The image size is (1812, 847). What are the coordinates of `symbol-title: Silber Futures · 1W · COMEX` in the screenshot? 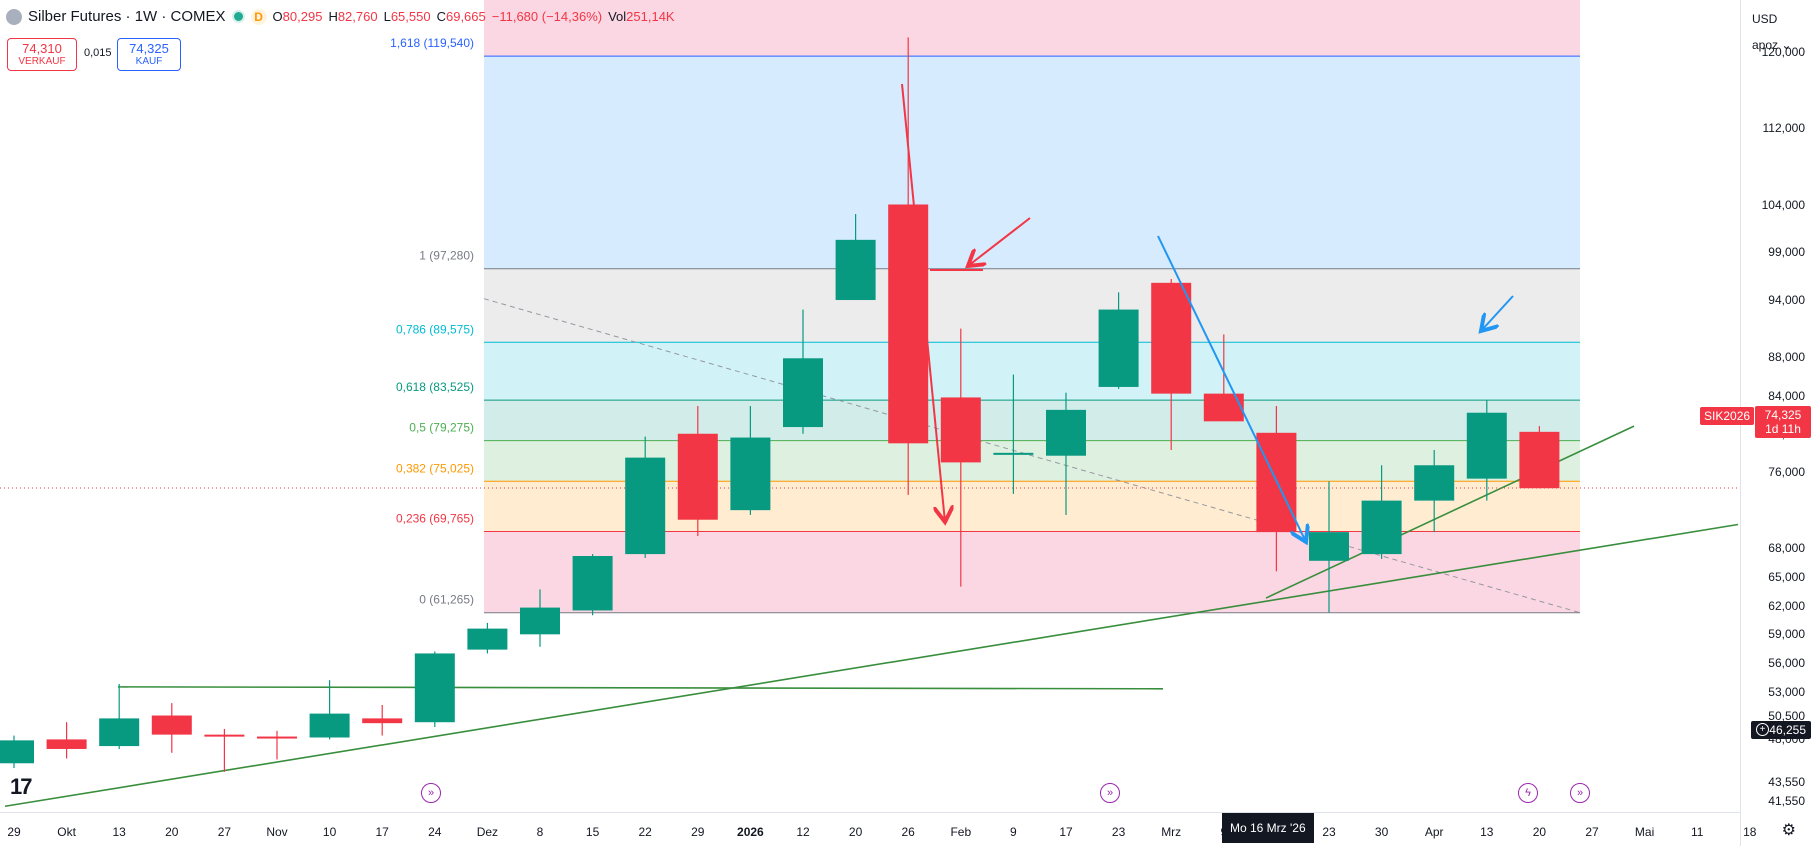 It's located at (127, 16).